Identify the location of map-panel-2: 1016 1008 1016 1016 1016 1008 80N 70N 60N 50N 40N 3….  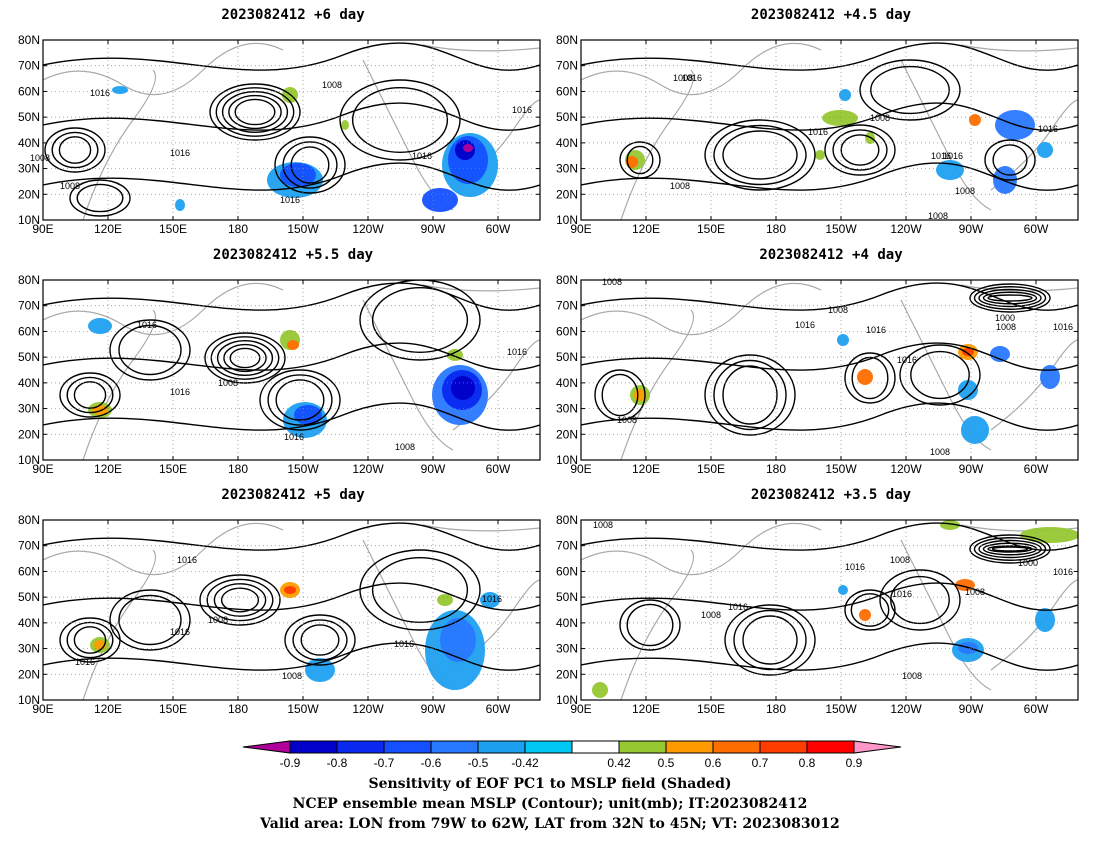
(279, 374).